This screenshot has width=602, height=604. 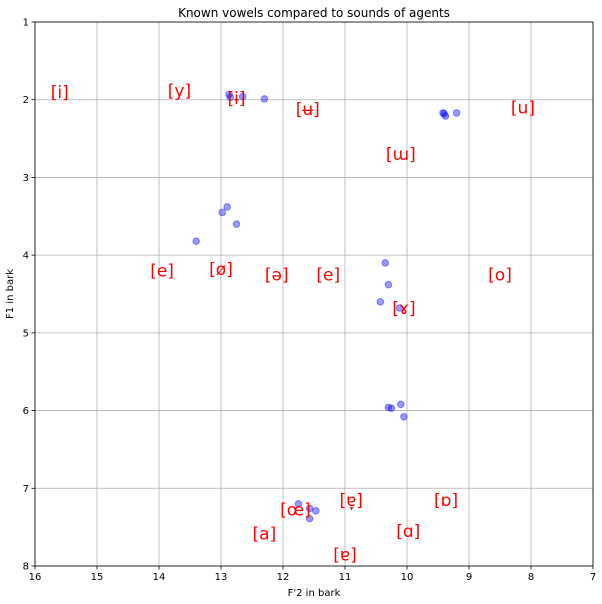 What do you see at coordinates (237, 99) in the screenshot?
I see `vowel-label: [ɨ]` at bounding box center [237, 99].